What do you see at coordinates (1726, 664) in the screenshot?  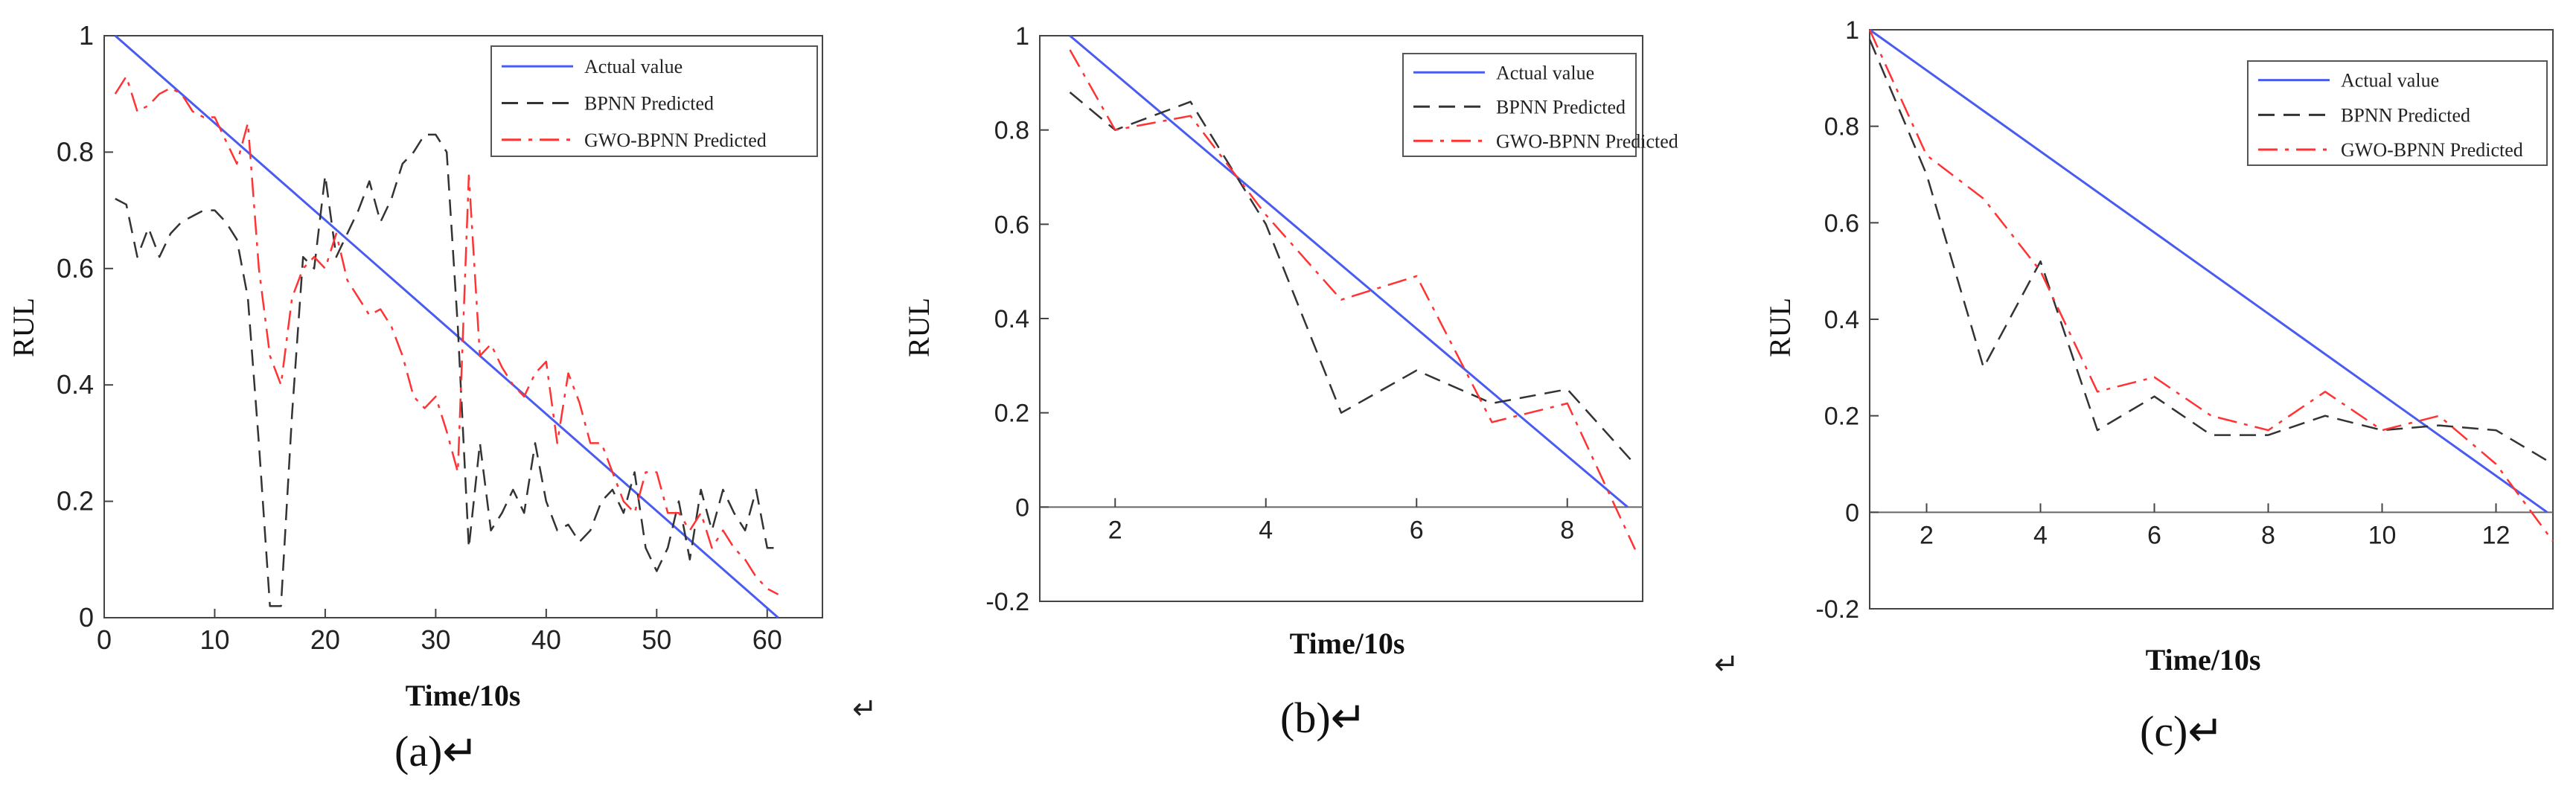 I see `paragraph-mark-b: ↵` at bounding box center [1726, 664].